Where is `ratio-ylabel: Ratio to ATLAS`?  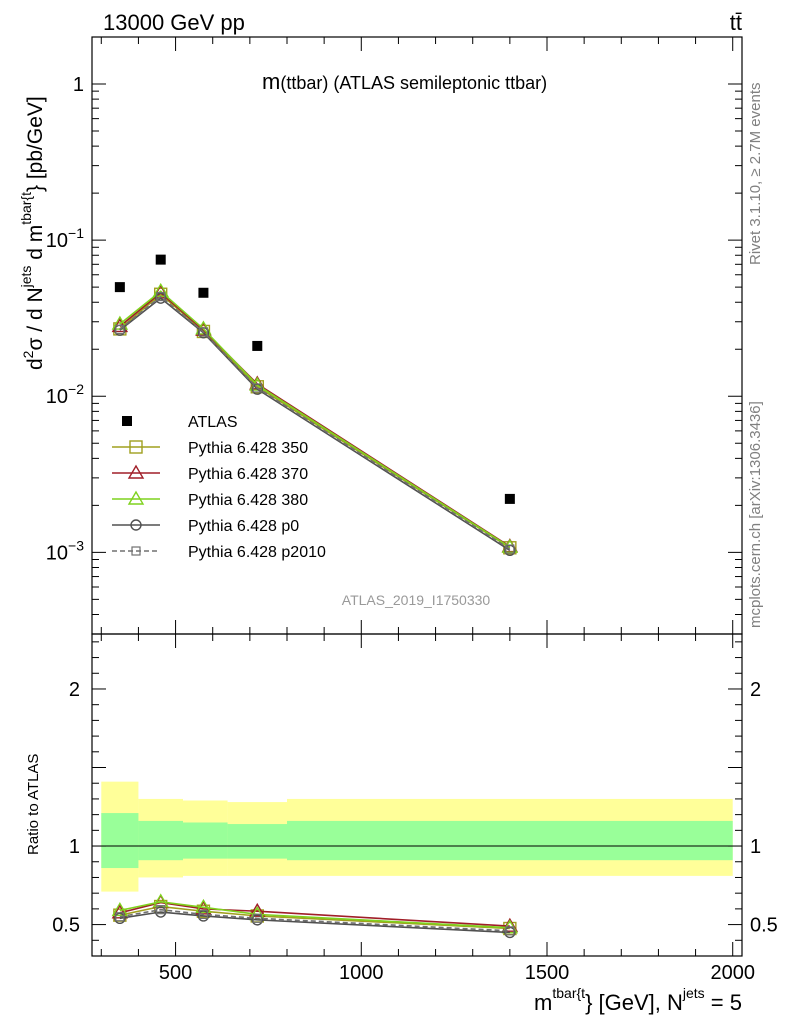 ratio-ylabel: Ratio to ATLAS is located at coordinates (33, 804).